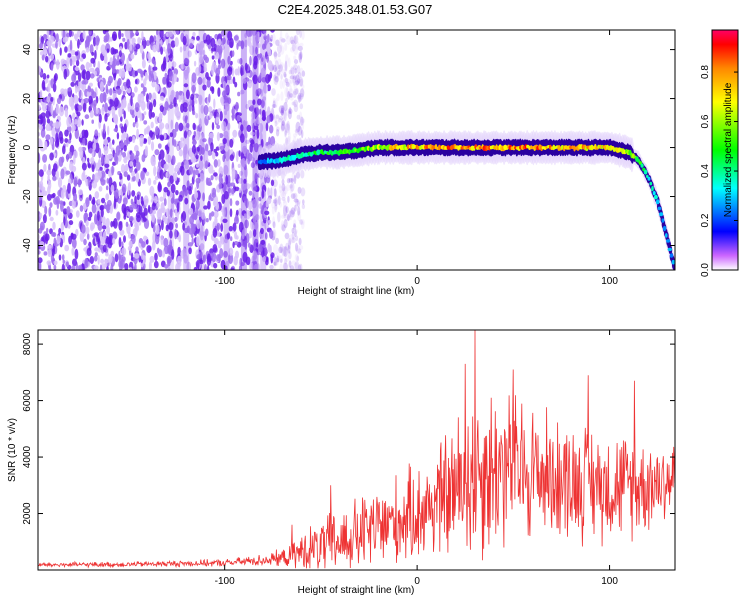 This screenshot has width=750, height=605. What do you see at coordinates (725, 150) in the screenshot?
I see `colorbar-gradient` at bounding box center [725, 150].